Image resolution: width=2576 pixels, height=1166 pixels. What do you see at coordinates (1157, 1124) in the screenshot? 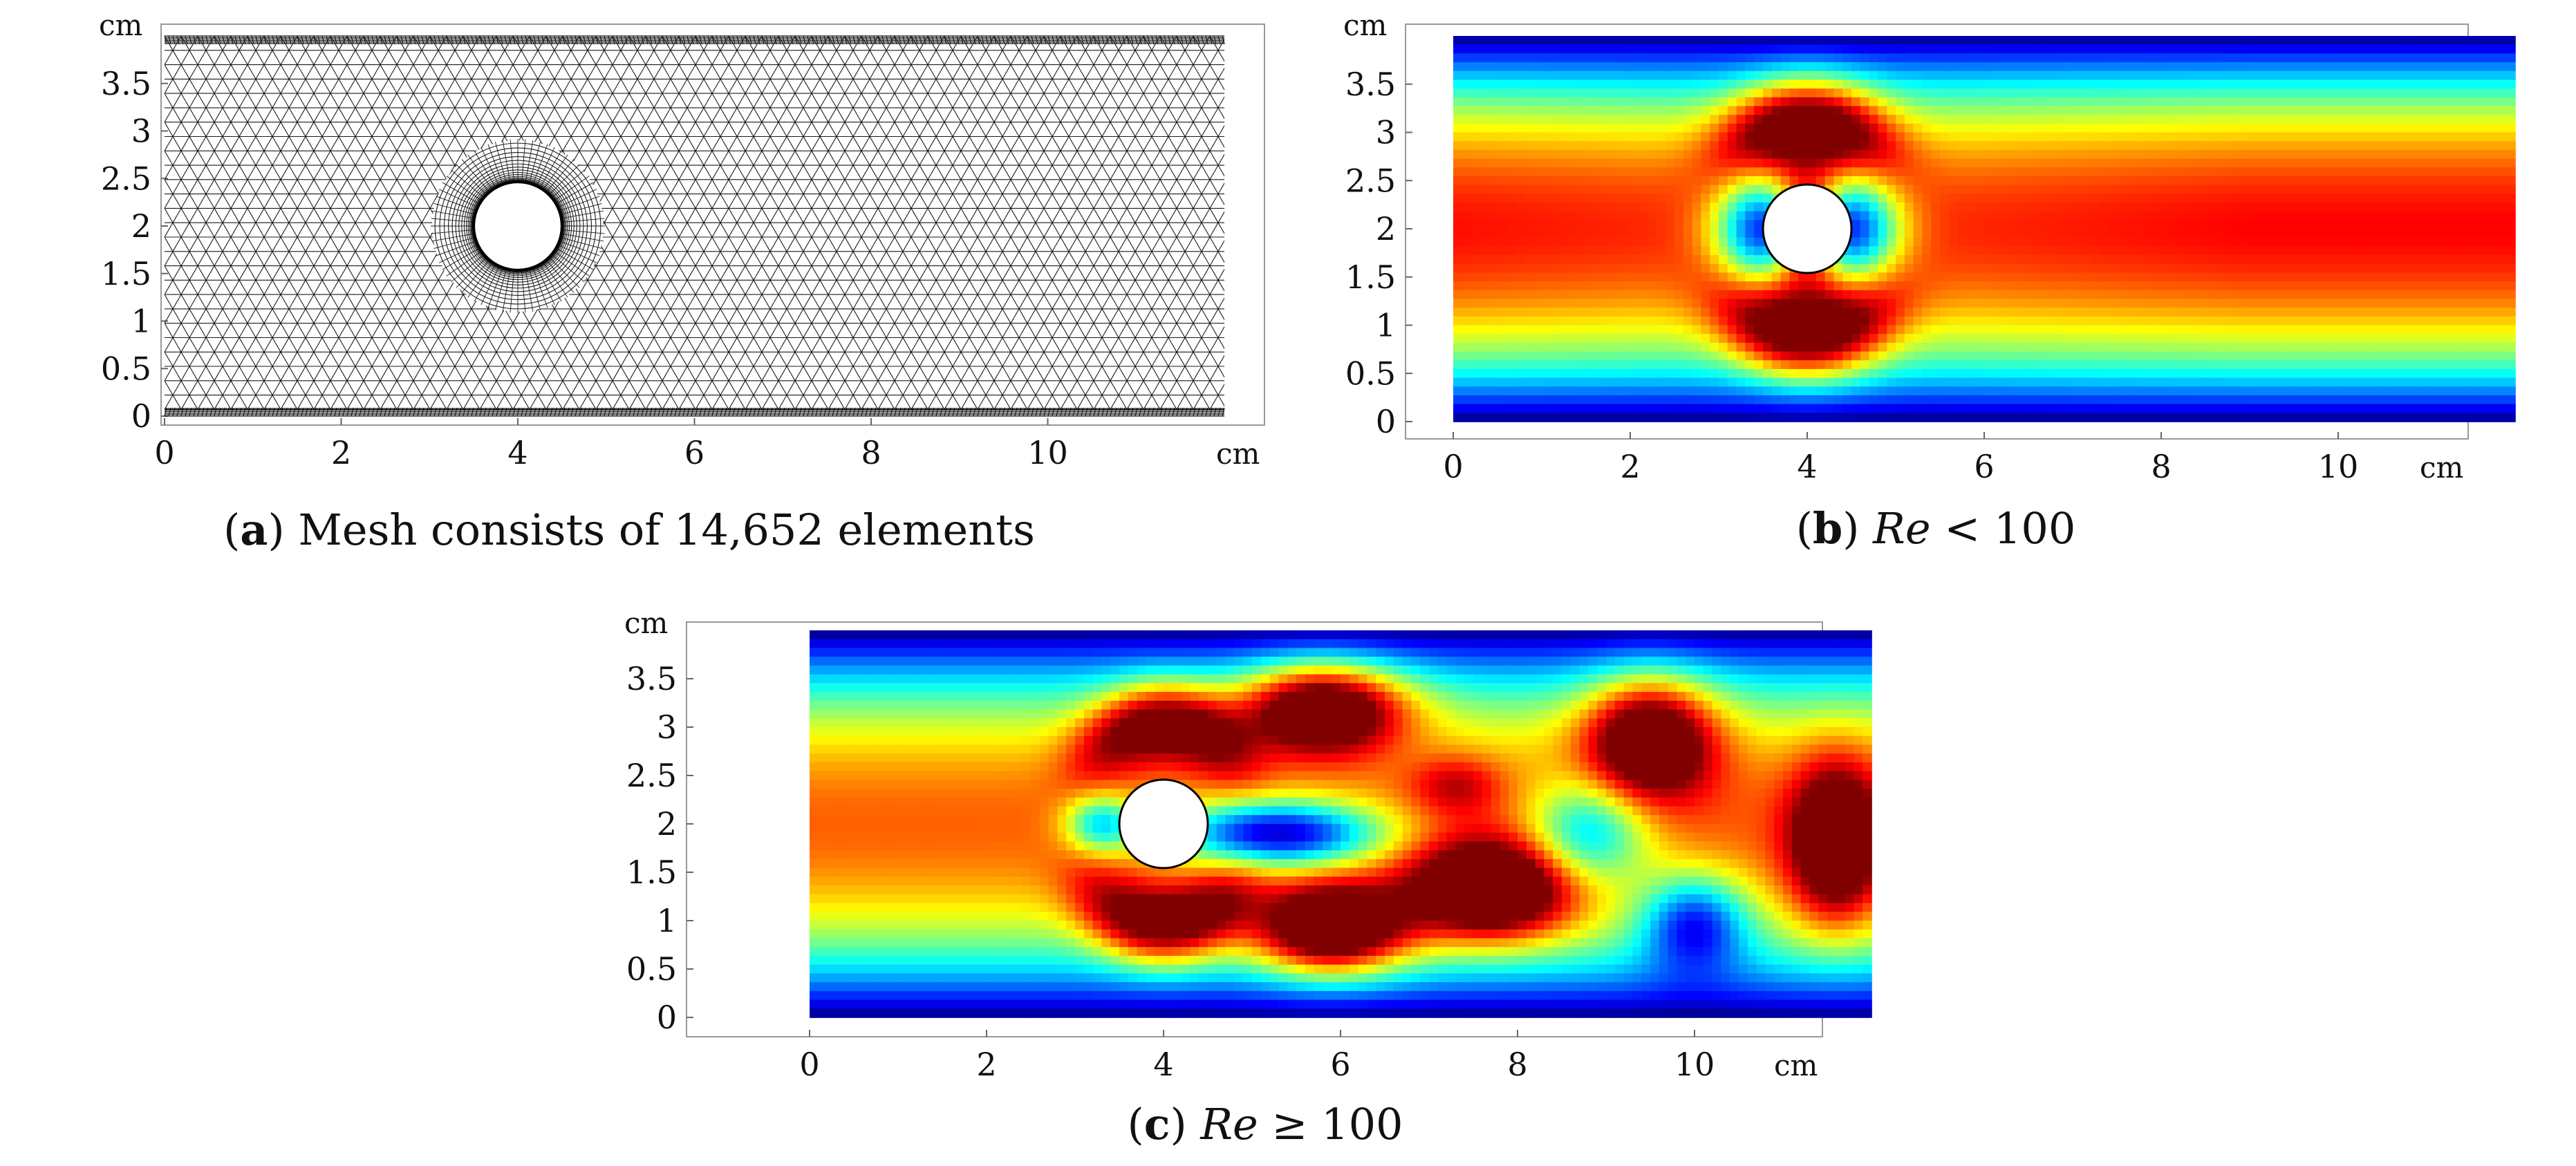
I see `caption-label: c` at bounding box center [1157, 1124].